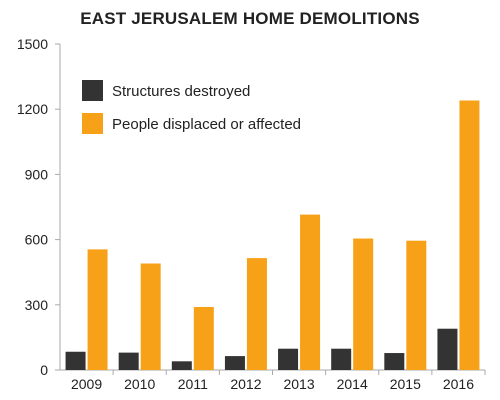 The image size is (500, 400). What do you see at coordinates (44, 370) in the screenshot?
I see `y-tick-label: 0` at bounding box center [44, 370].